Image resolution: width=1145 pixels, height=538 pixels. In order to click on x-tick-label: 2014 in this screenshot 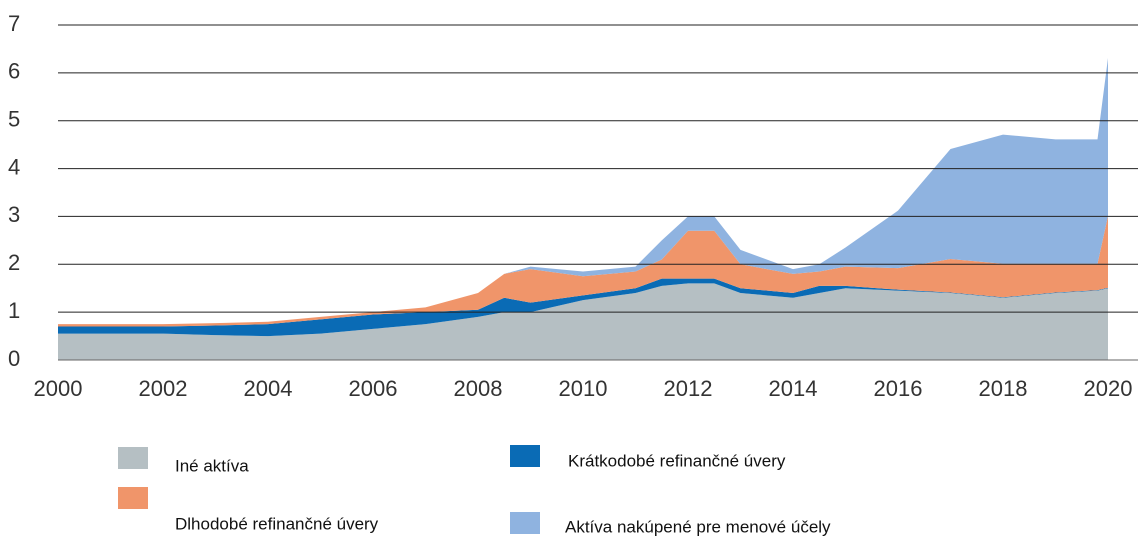, I will do `click(793, 388)`.